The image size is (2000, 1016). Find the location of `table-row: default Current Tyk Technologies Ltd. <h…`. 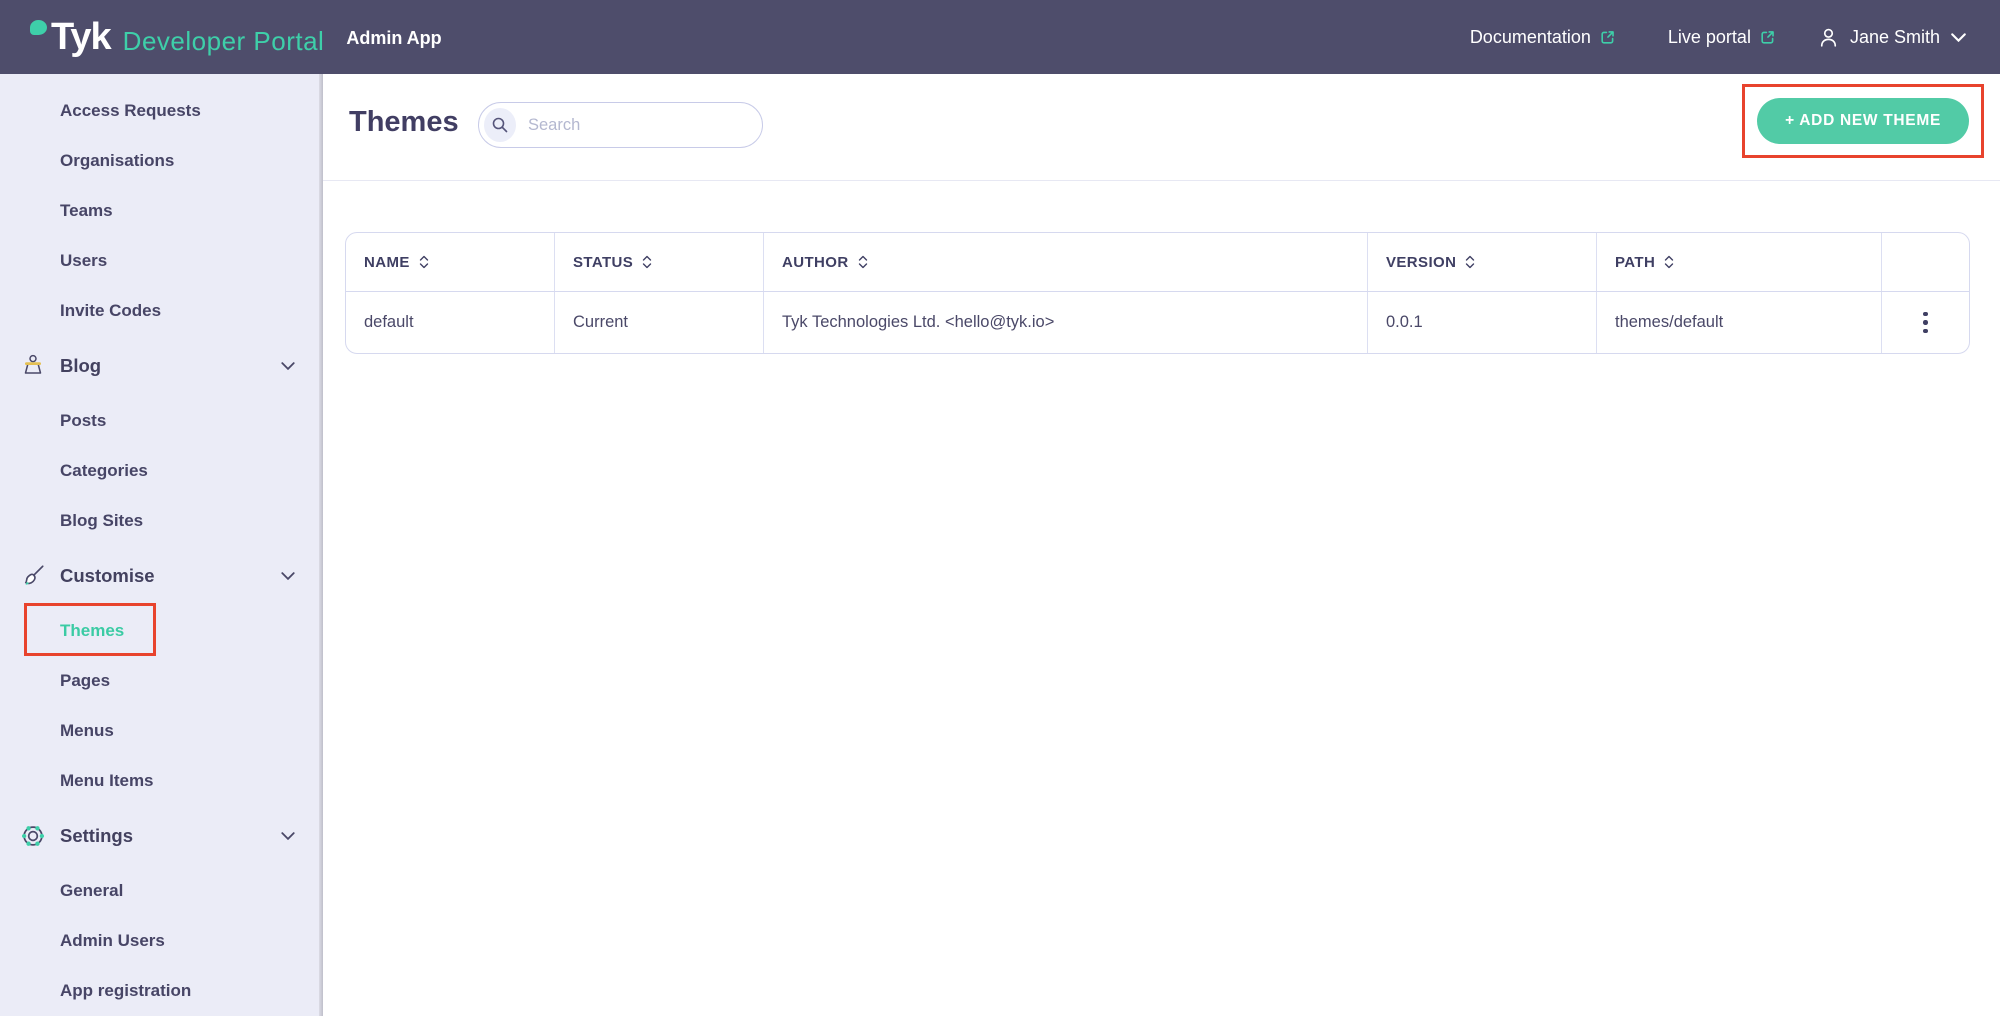

table-row: default Current Tyk Technologies Ltd. <h… is located at coordinates (1157, 322).